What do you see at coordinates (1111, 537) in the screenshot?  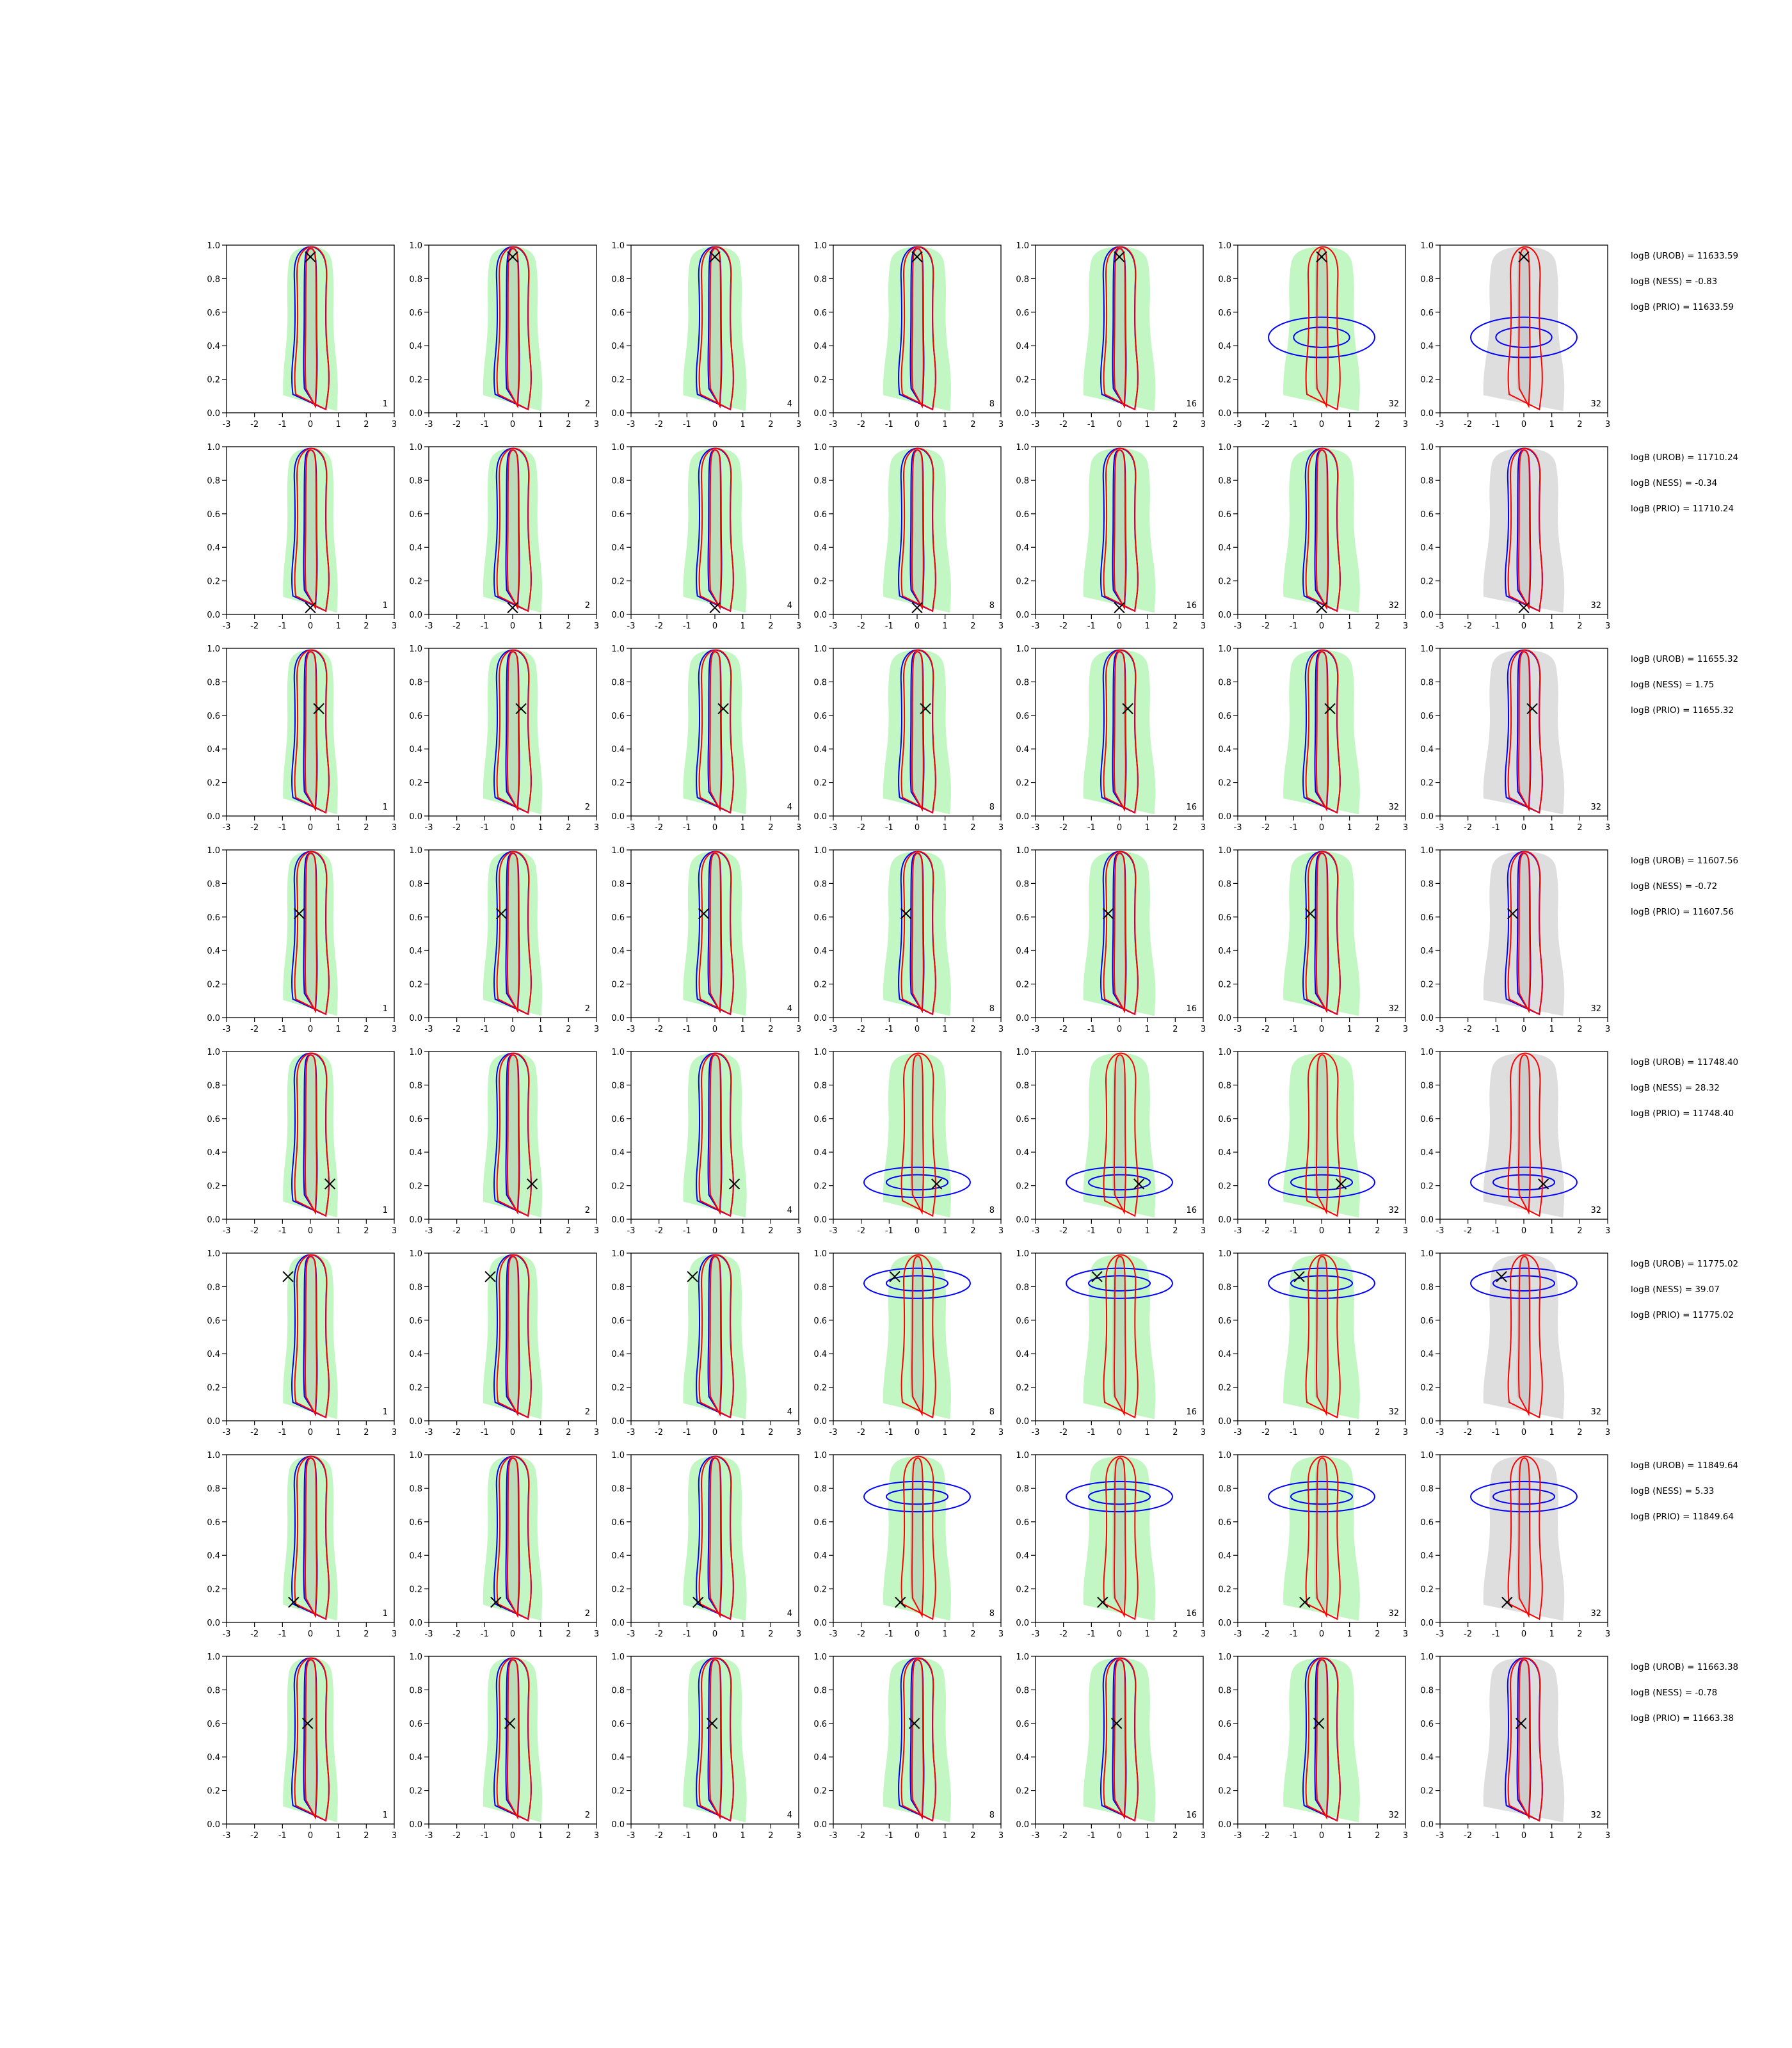 I see `panel-r2-c5: -3 -2 -1 0 1 2 3 0.0 0.2 0.4 0.6 0.8 1.0 16` at bounding box center [1111, 537].